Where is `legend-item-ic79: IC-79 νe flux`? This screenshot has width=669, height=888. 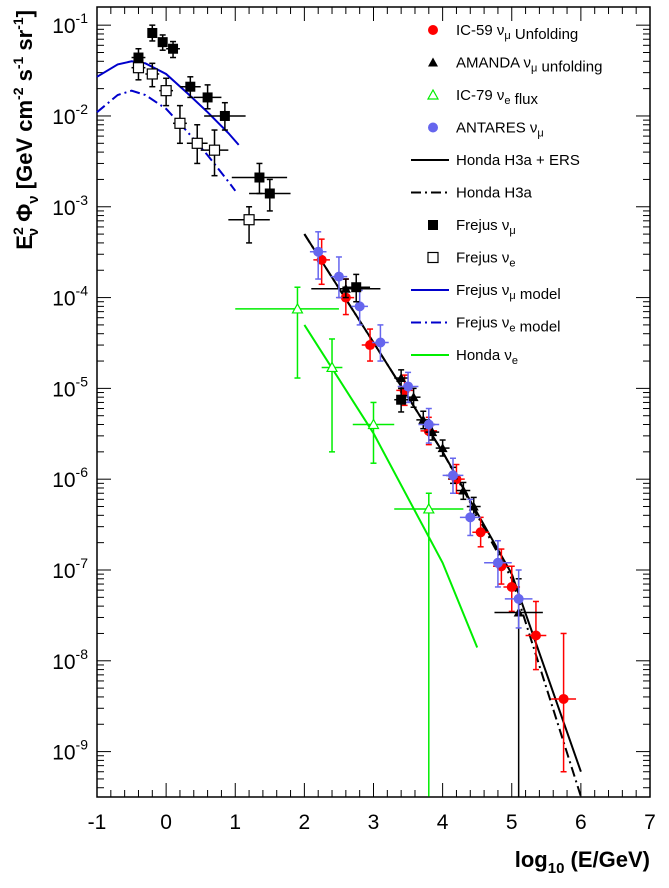 legend-item-ic79: IC-79 νe flux is located at coordinates (482, 97).